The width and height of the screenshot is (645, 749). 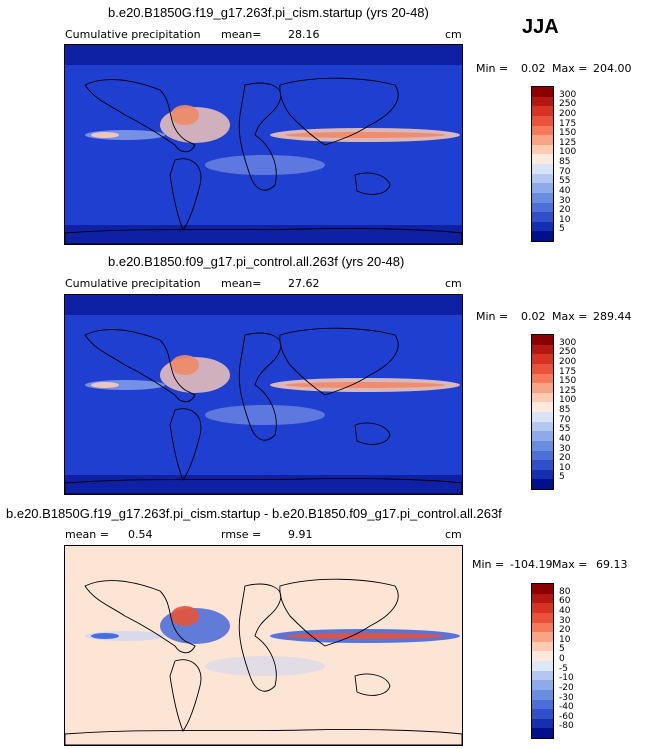 What do you see at coordinates (488, 564) in the screenshot?
I see `panel-3-min-label: Min =` at bounding box center [488, 564].